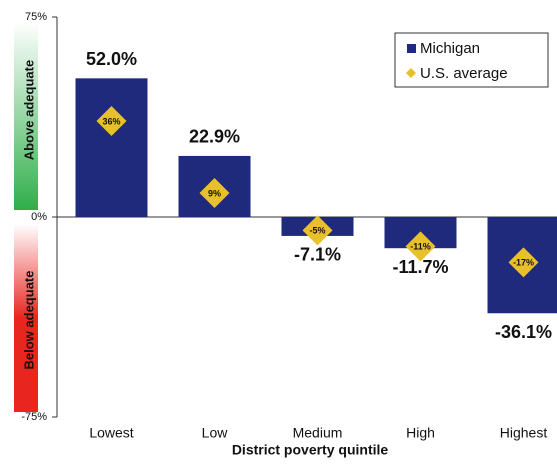 This screenshot has width=557, height=468. I want to click on legend-label: U.S. average, so click(464, 73).